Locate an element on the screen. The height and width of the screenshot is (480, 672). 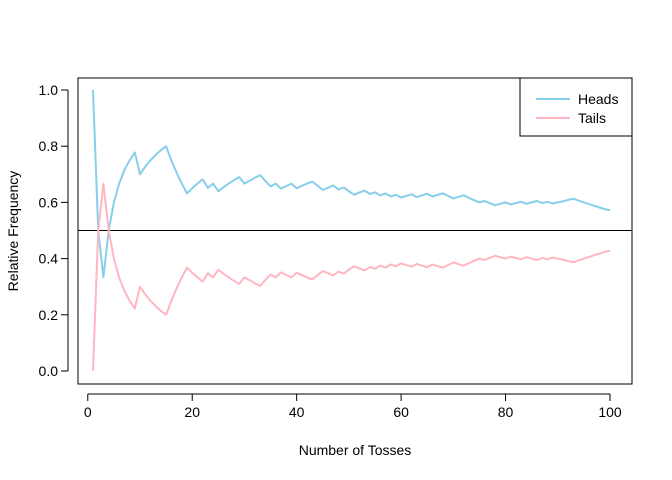
y-axis-title: Relative Frequency is located at coordinates (13, 231).